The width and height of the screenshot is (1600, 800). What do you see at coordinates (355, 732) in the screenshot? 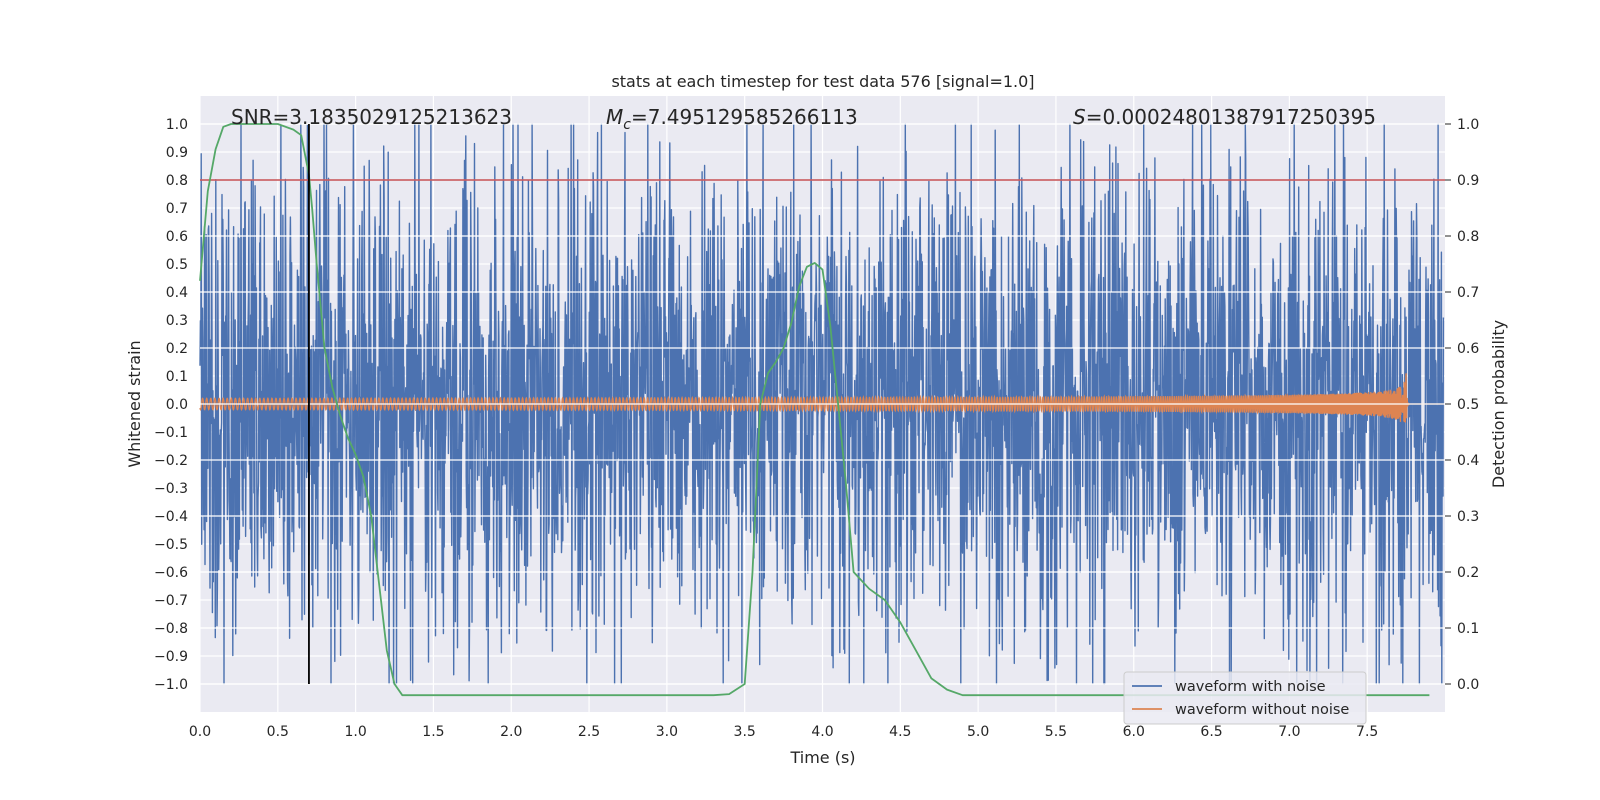
I see `x-tick-label: 1.0` at bounding box center [355, 732].